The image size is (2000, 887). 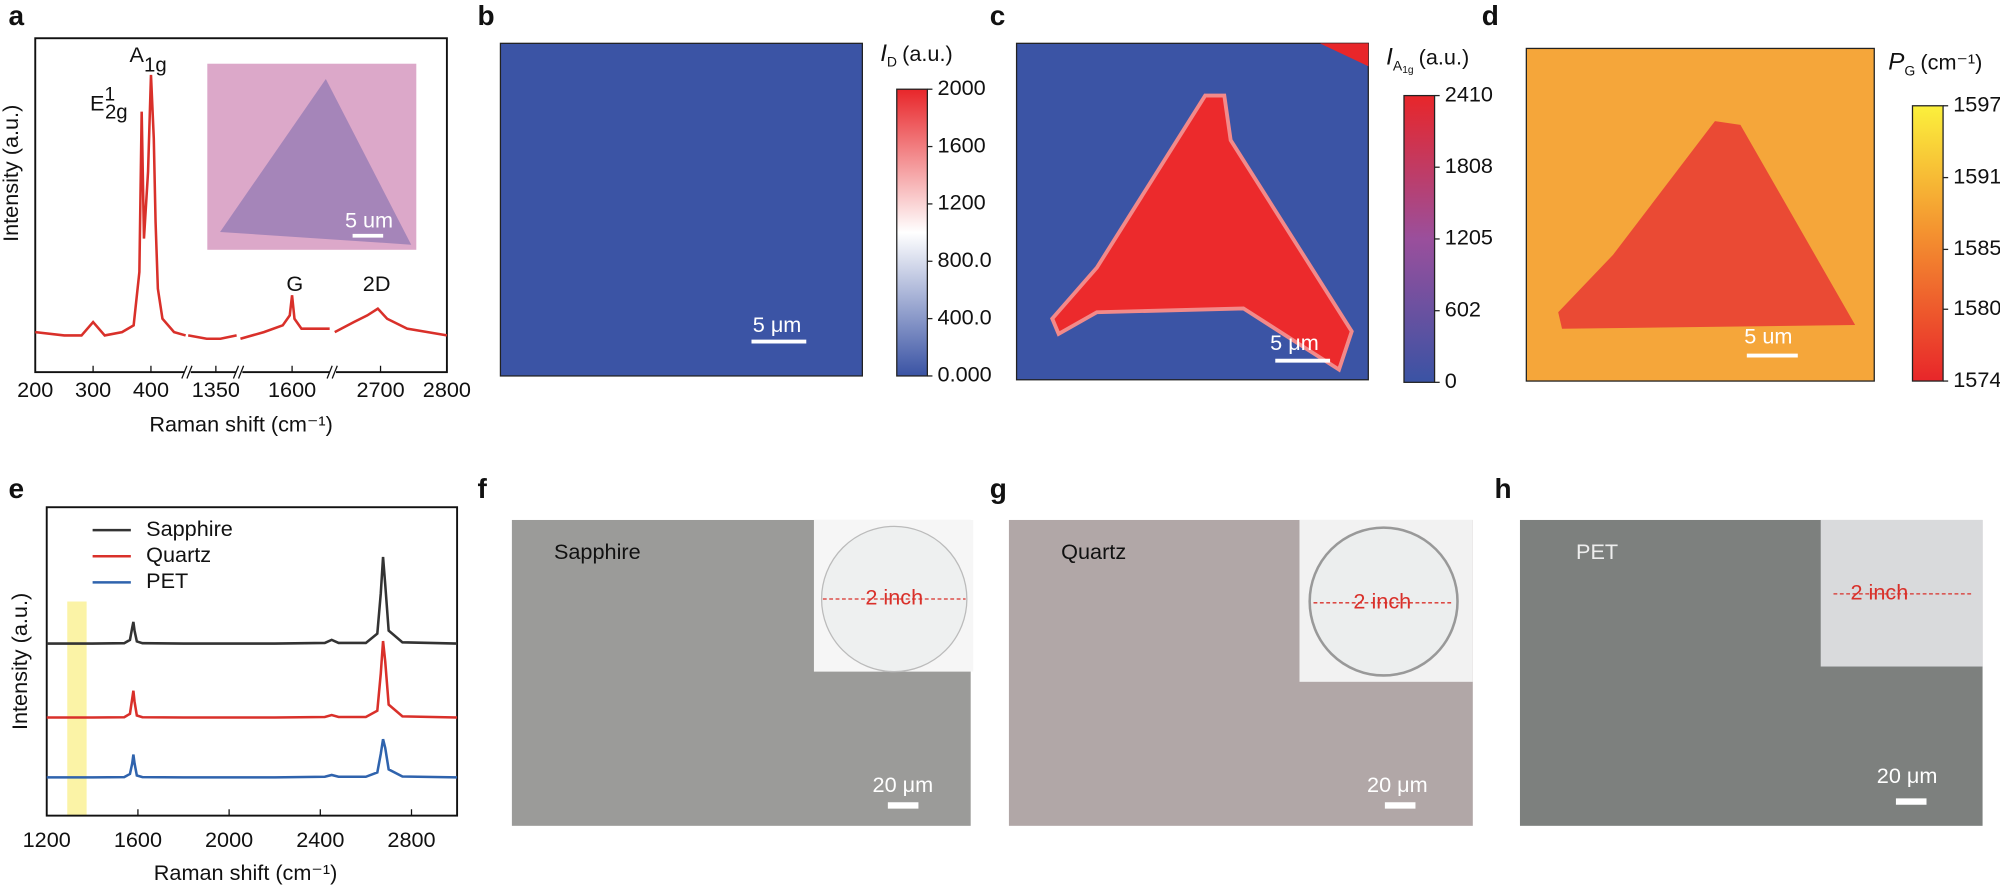 What do you see at coordinates (377, 283) in the screenshot?
I see `peak-label: 2D` at bounding box center [377, 283].